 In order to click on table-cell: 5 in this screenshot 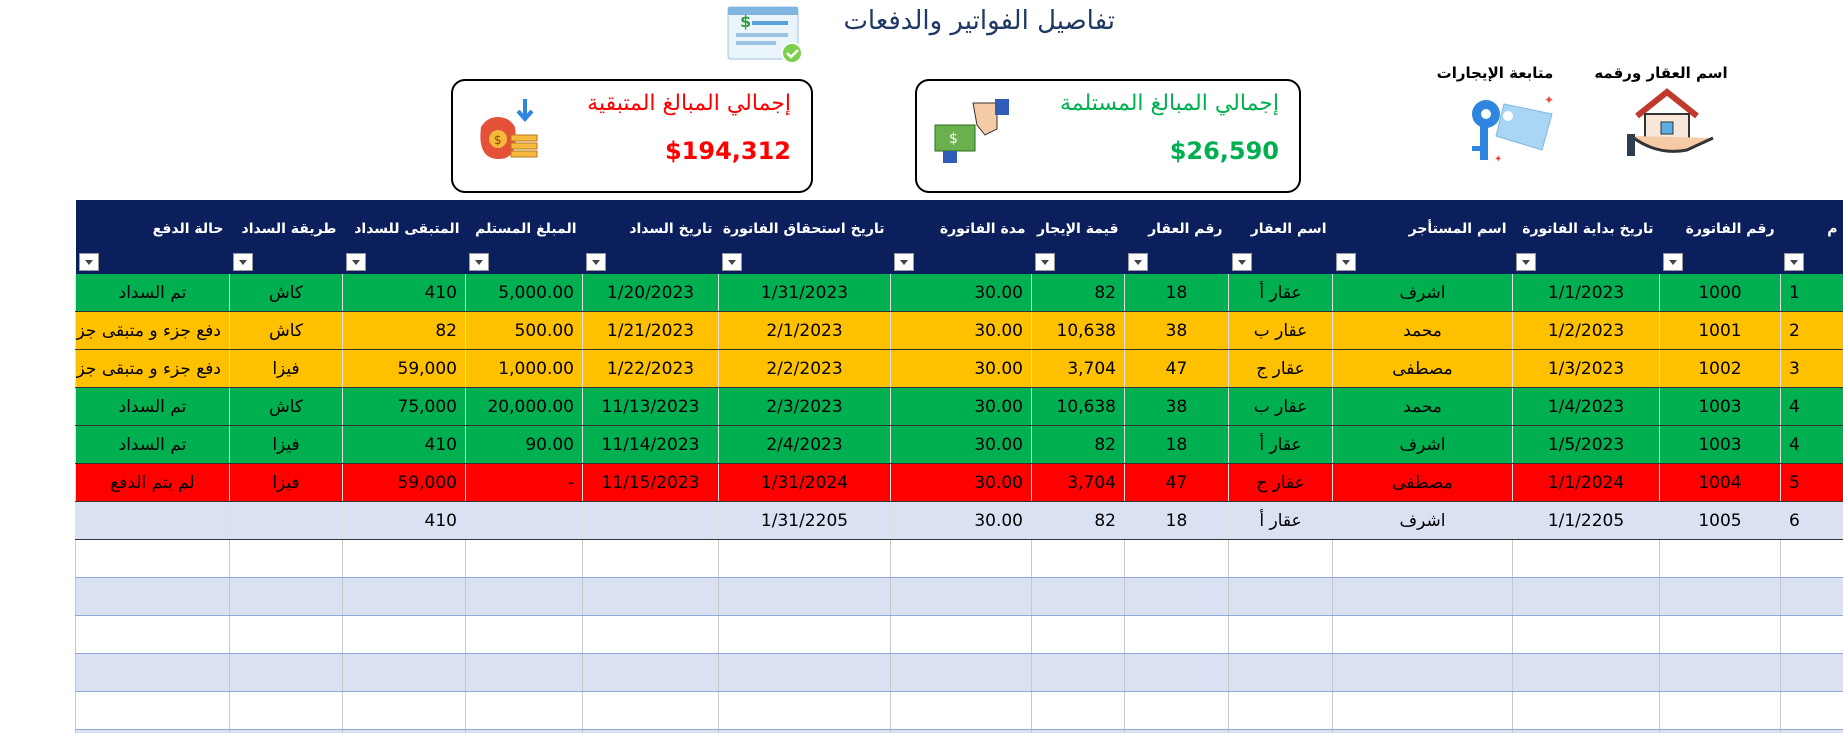, I will do `click(1811, 482)`.